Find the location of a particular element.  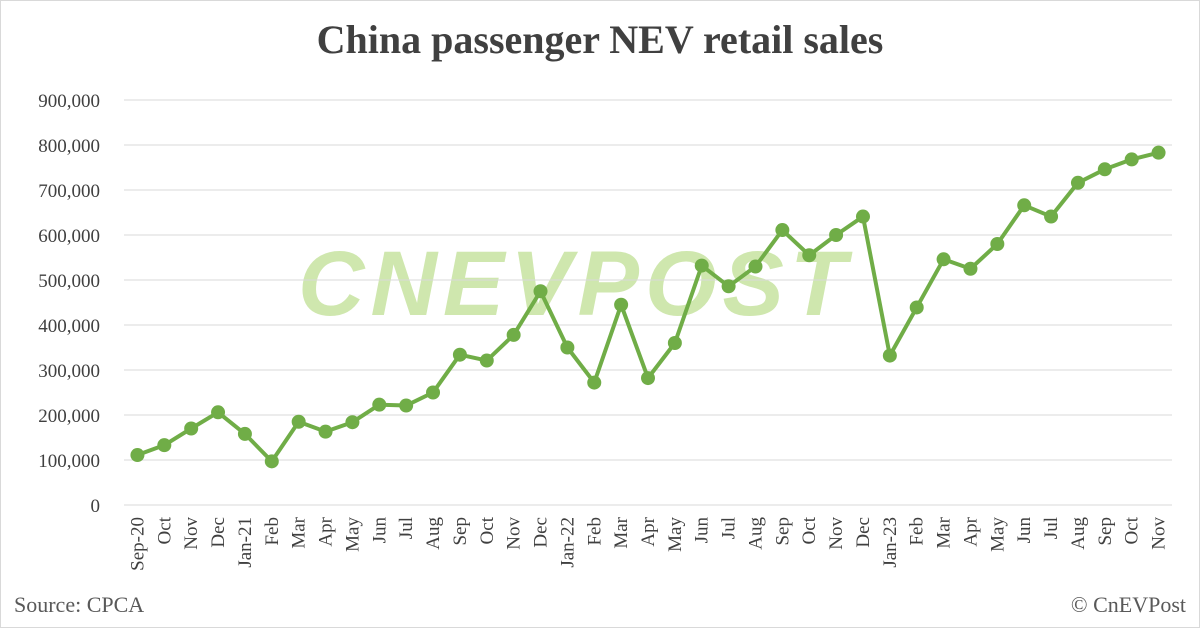

y-tick-label: 500,000 is located at coordinates (69, 281).